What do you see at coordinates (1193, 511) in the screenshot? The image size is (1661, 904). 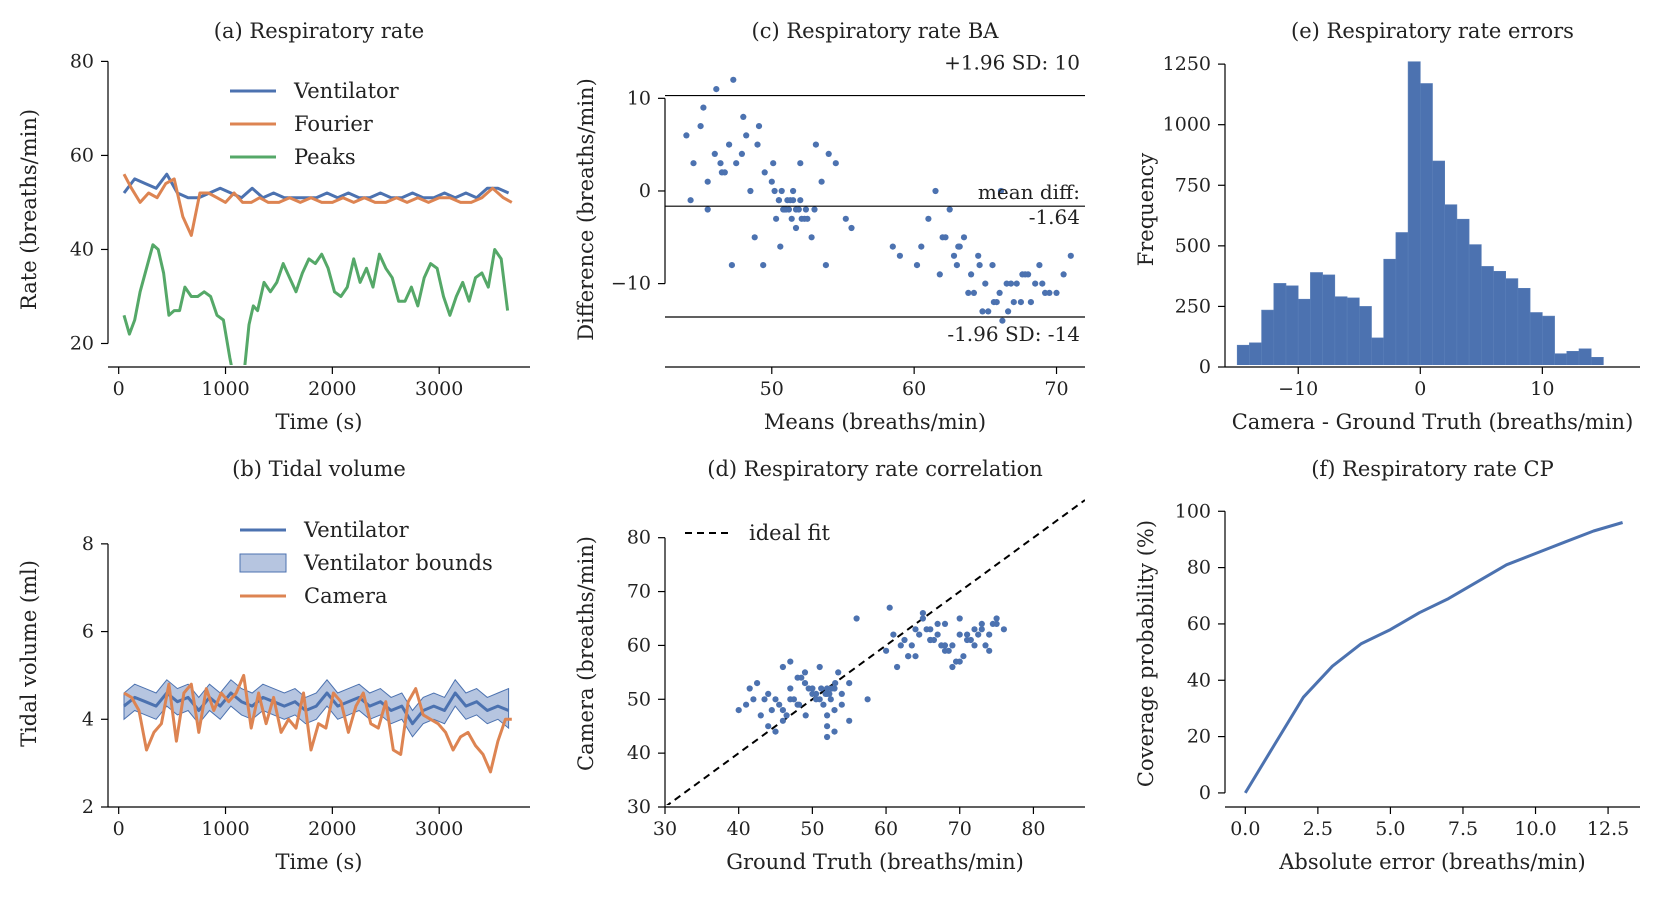 I see `y-tick-label: 100` at bounding box center [1193, 511].